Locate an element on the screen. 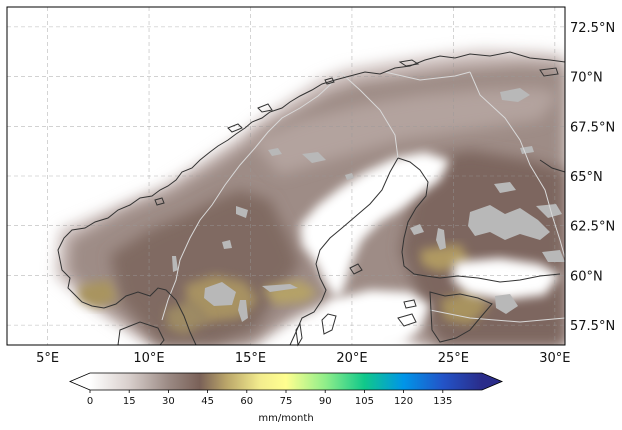  lake-onega-edge is located at coordinates (553, 256).